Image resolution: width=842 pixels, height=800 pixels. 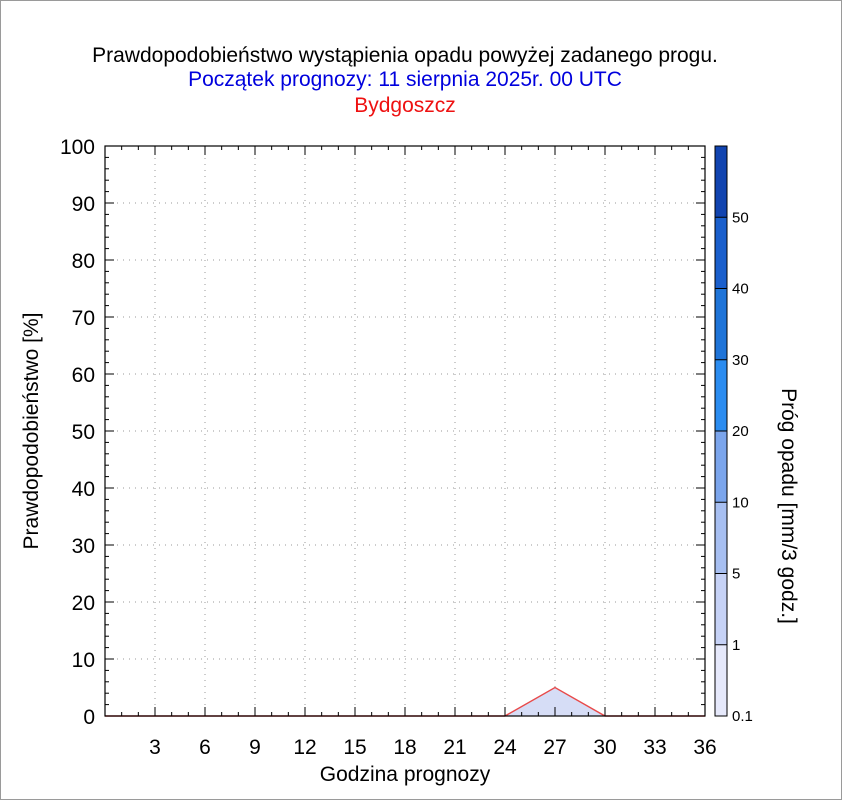 What do you see at coordinates (83, 489) in the screenshot?
I see `y-tick-label-40: 40` at bounding box center [83, 489].